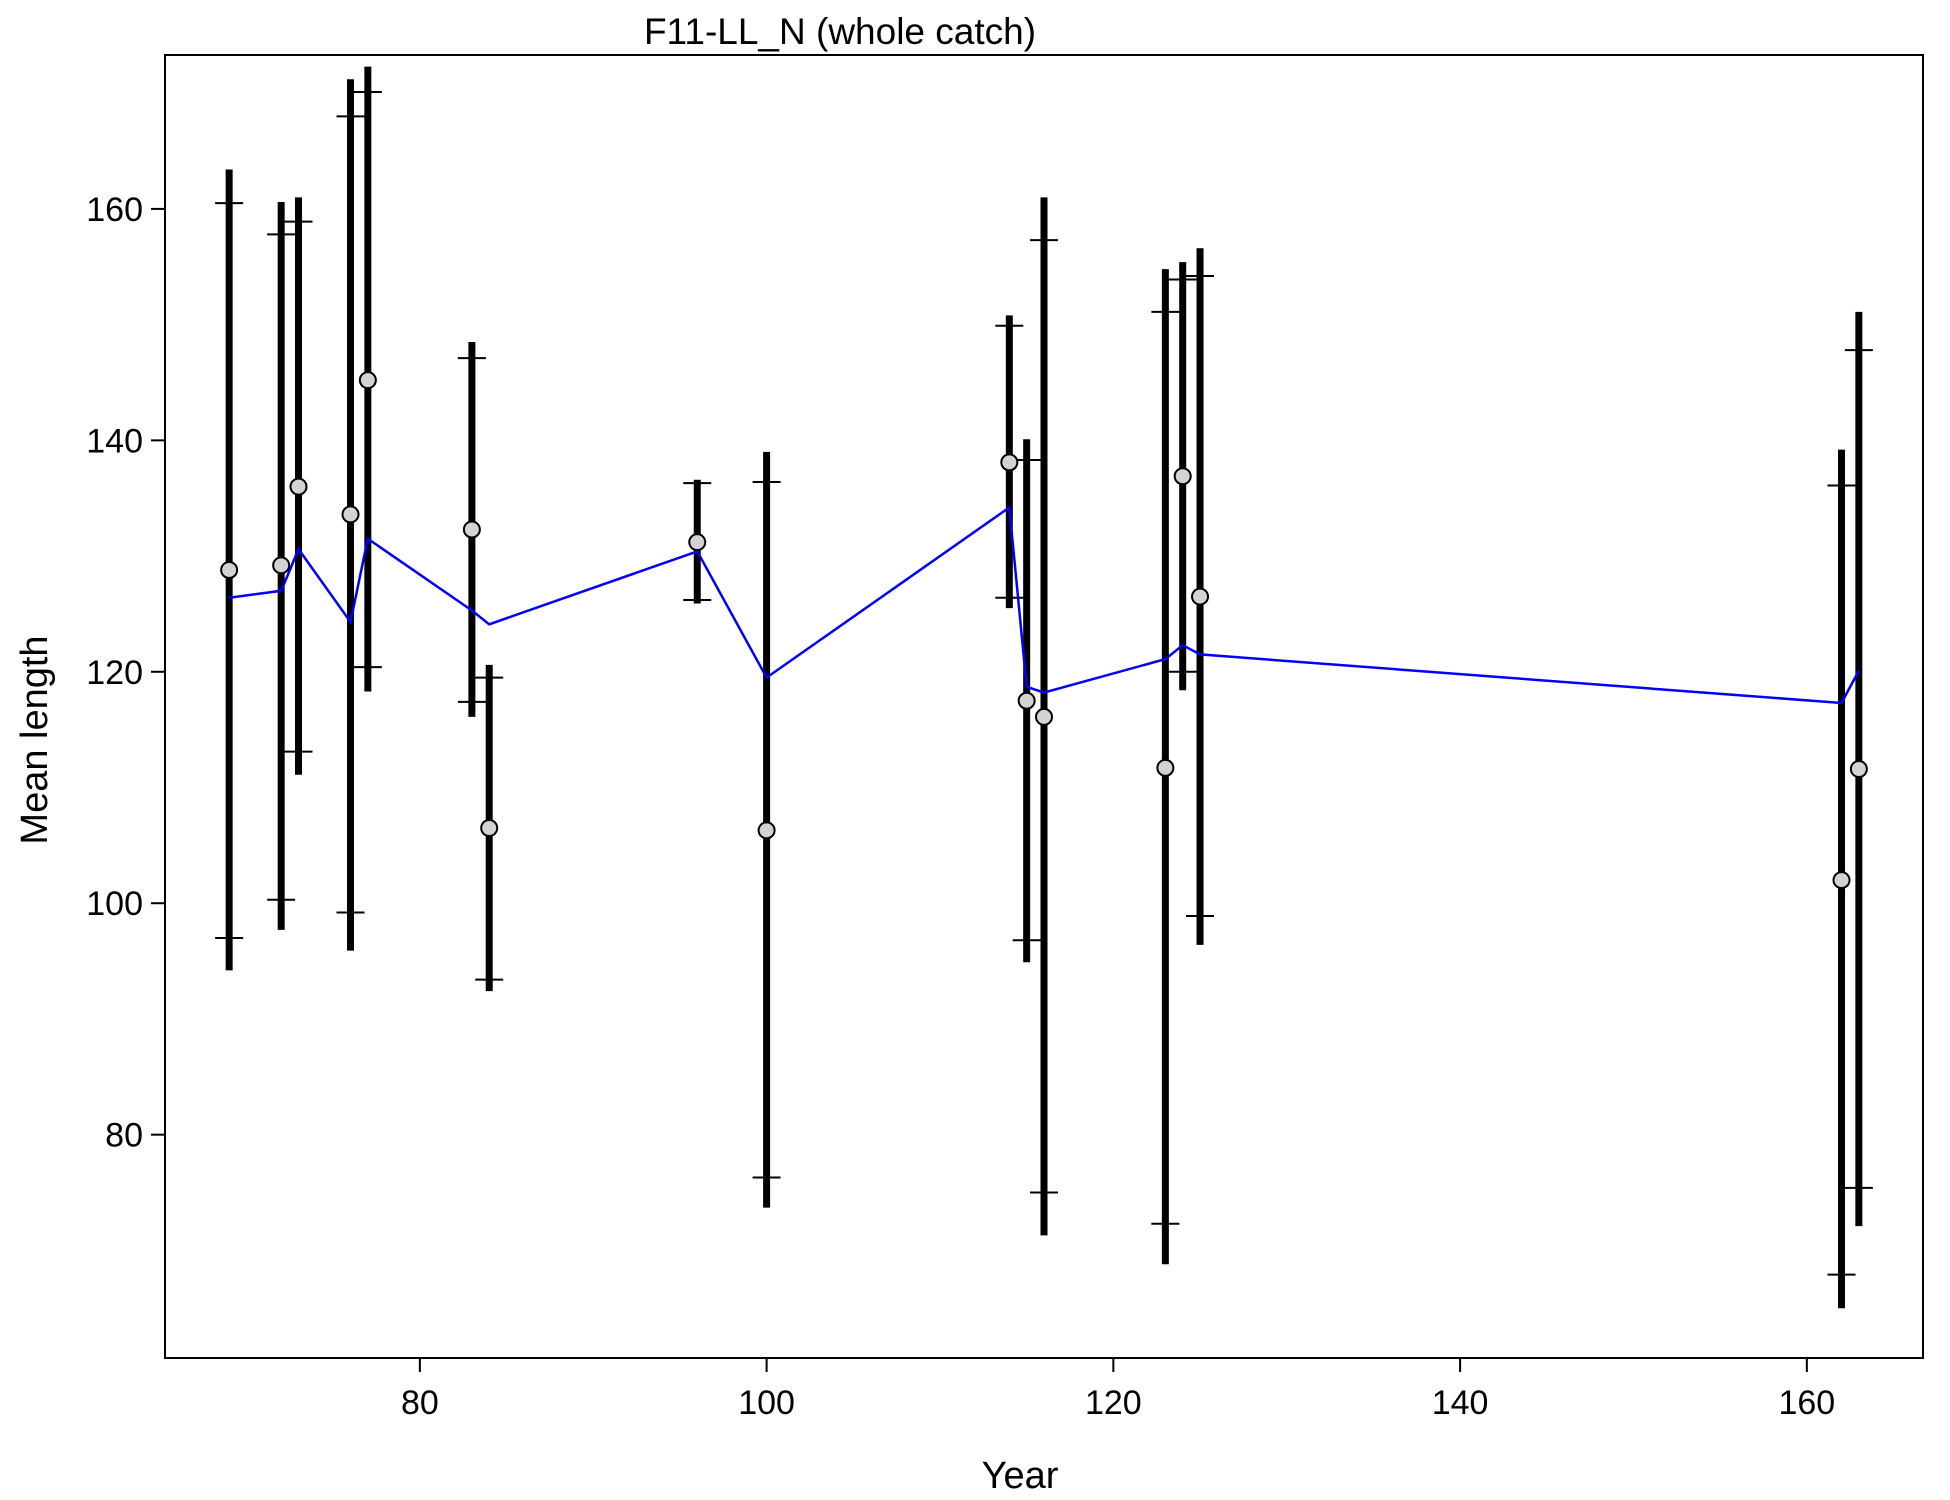  Describe the element at coordinates (1113, 1403) in the screenshot. I see `x-tick-label: 120` at that location.